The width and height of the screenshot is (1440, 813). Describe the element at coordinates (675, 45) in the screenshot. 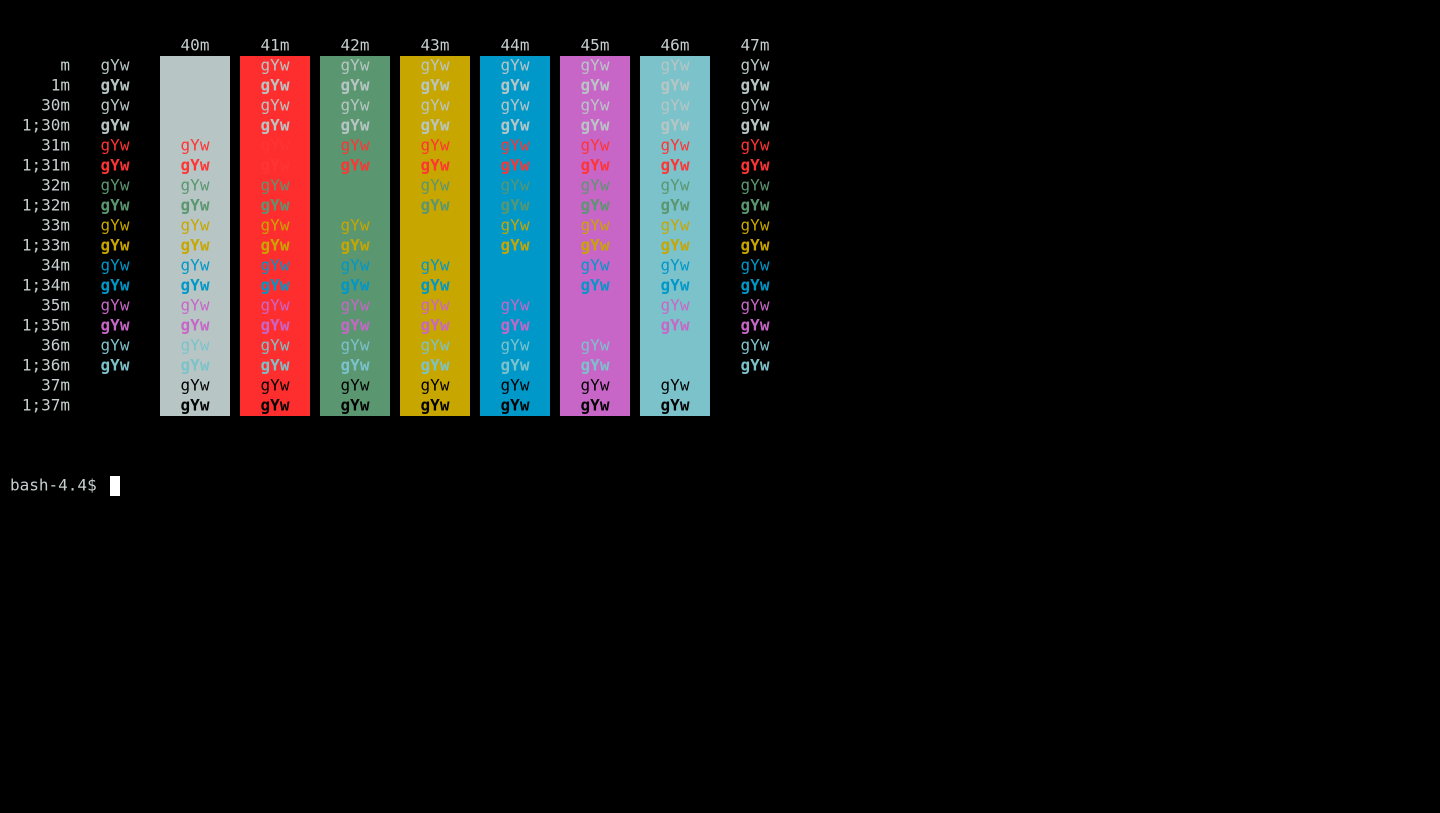

I see `column-header: 46m` at that location.